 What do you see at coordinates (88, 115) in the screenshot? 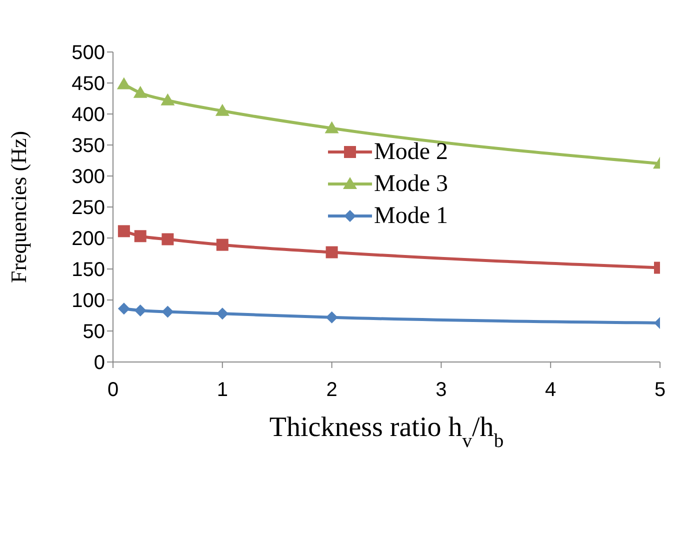
I see `y-tick-label: 400` at bounding box center [88, 115].